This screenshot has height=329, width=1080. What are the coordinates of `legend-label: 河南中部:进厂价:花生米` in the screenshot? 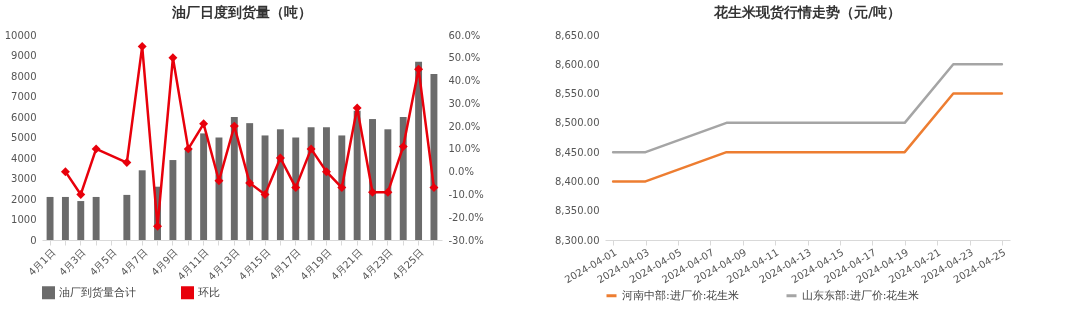 It's located at (681, 295).